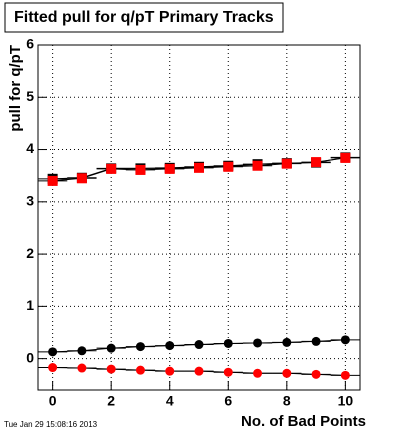 The width and height of the screenshot is (400, 433). What do you see at coordinates (30, 96) in the screenshot?
I see `y-tick-label: 5` at bounding box center [30, 96].